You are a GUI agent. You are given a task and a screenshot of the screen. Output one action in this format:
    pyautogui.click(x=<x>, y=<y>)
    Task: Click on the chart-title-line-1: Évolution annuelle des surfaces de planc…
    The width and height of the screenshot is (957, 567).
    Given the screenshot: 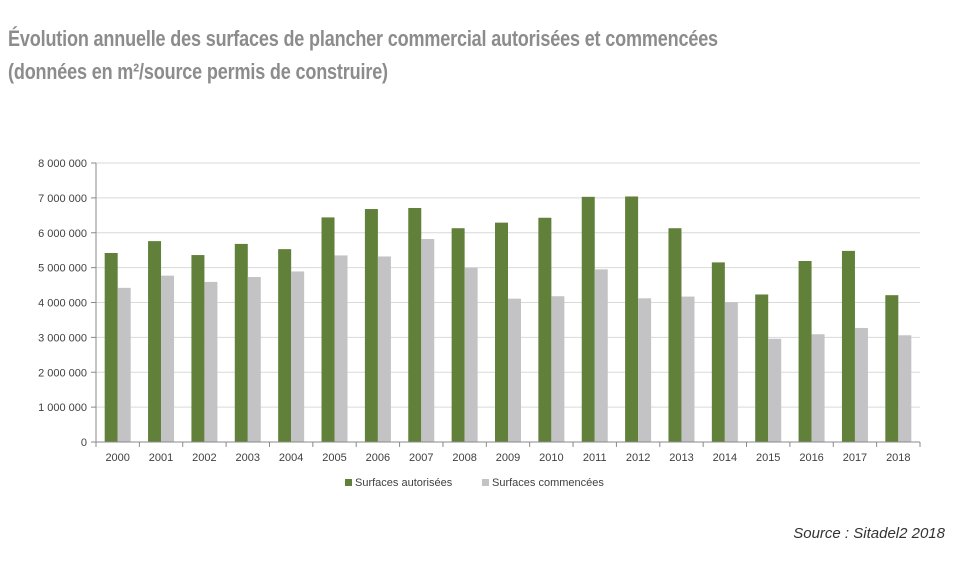 What is the action you would take?
    pyautogui.click(x=363, y=38)
    